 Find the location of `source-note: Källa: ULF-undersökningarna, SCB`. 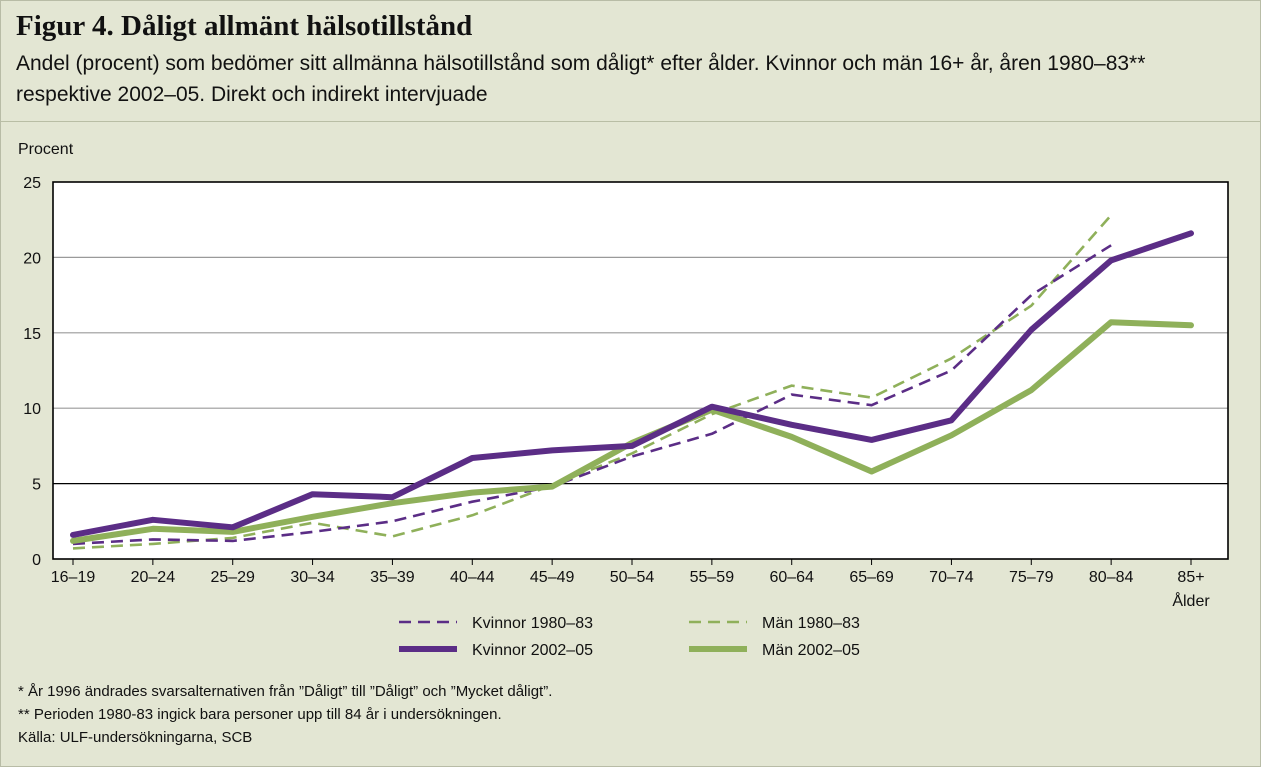

source-note: Källa: ULF-undersökningarna, SCB is located at coordinates (135, 737).